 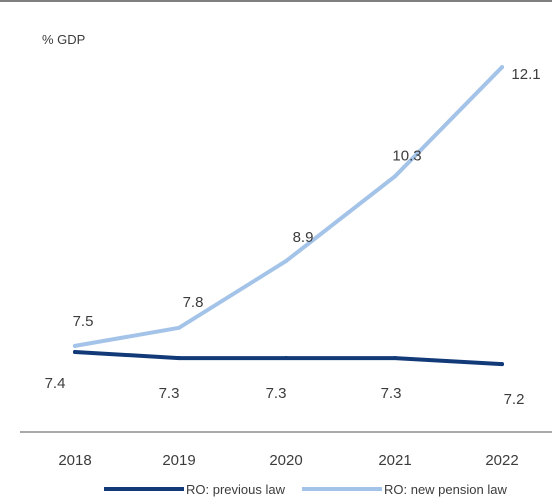 I want to click on legend-label: RO: new pension law, so click(x=445, y=489).